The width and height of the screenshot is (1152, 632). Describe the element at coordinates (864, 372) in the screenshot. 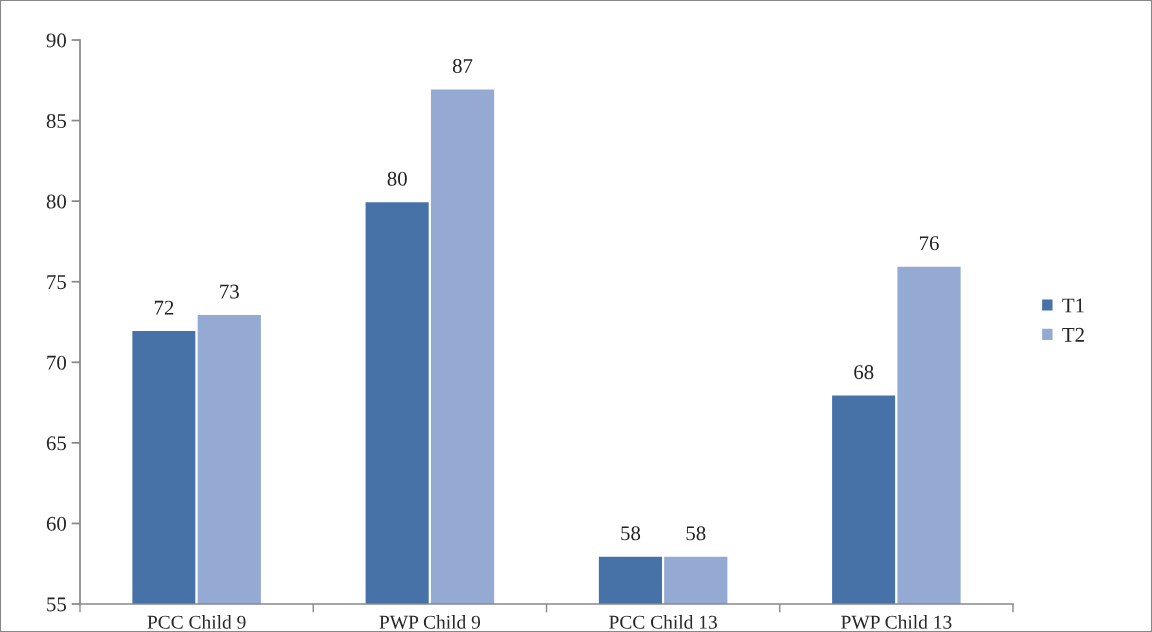

I see `data-label: 68` at that location.